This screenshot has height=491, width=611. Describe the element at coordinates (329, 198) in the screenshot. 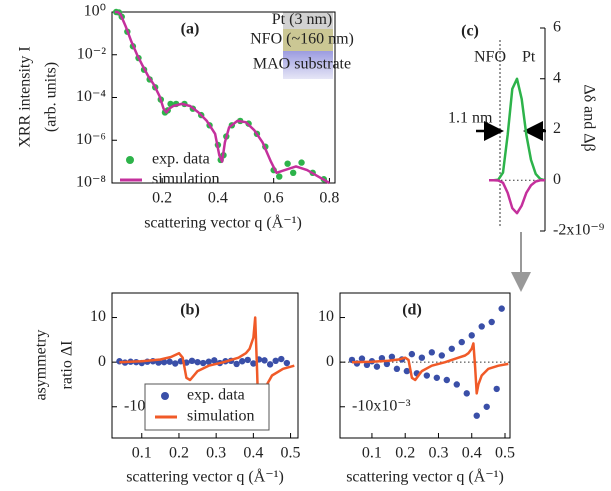

I see `x-tick-label: 0.8` at that location.